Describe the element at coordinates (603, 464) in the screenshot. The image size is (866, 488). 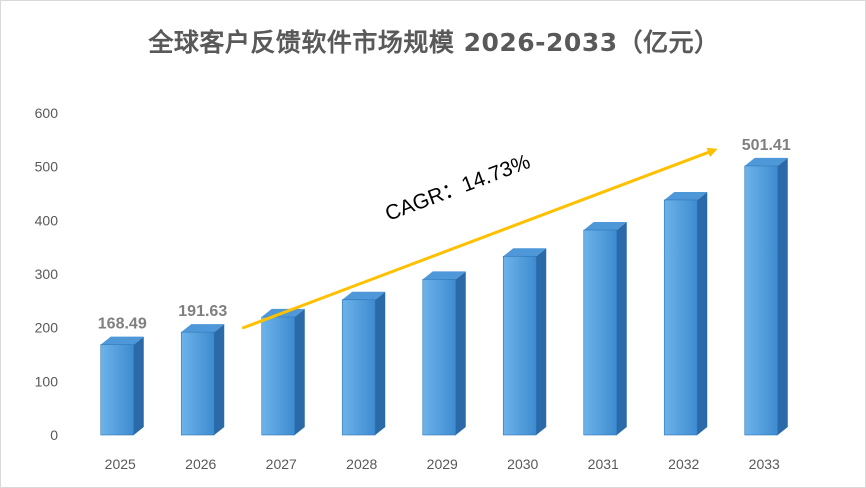
I see `x-tick-label: 2031` at that location.